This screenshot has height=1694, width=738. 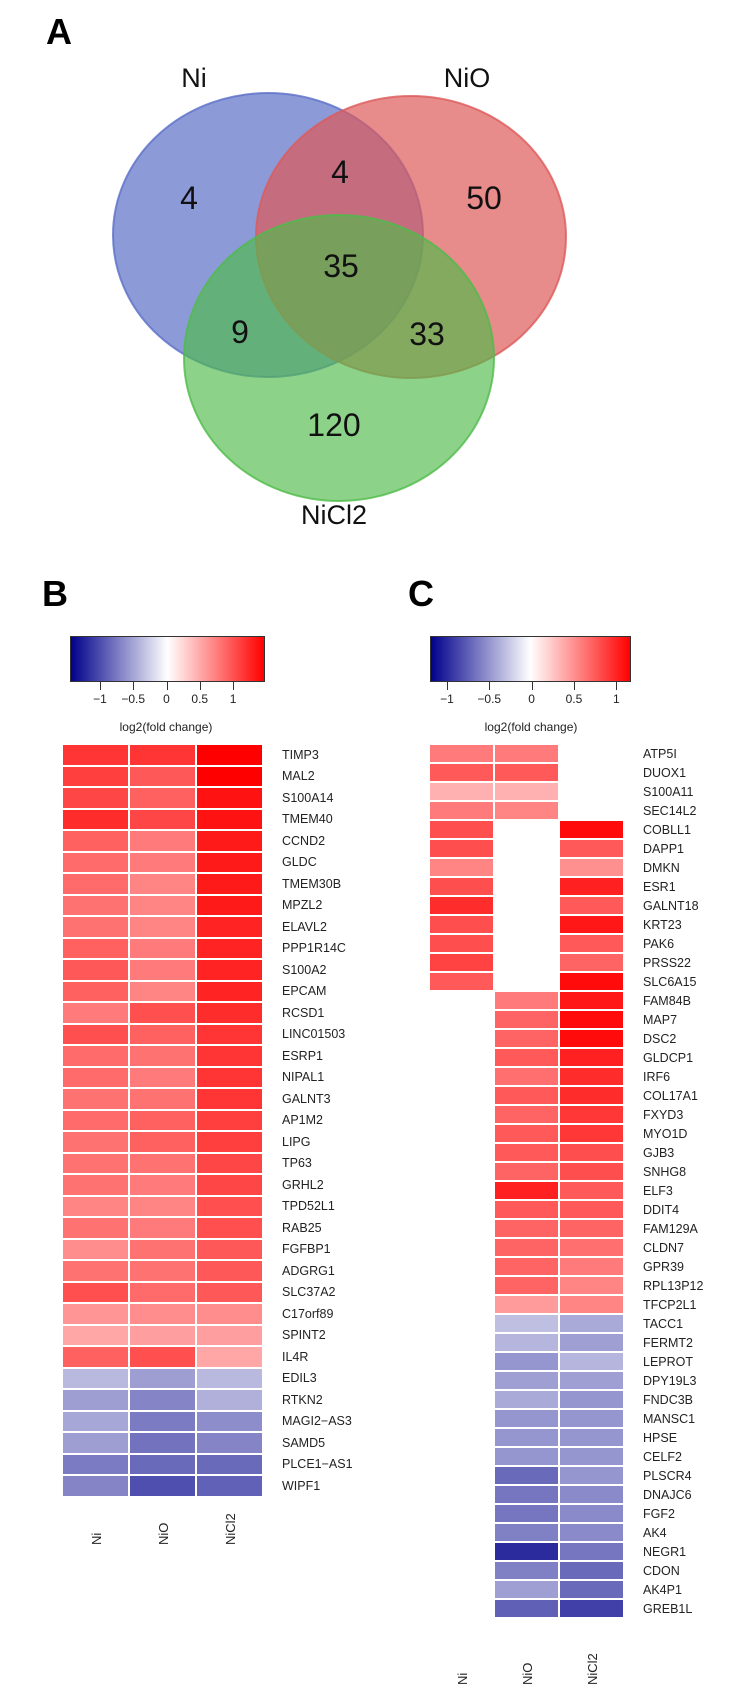 I want to click on venn-count-nio-only: 50, so click(x=484, y=198).